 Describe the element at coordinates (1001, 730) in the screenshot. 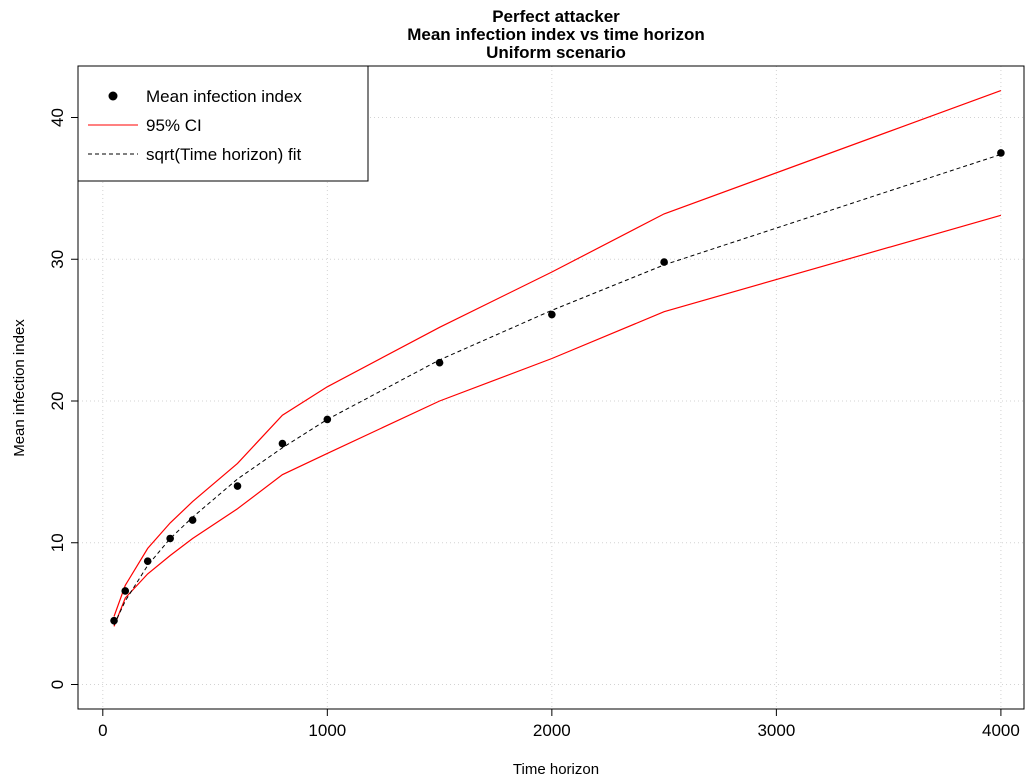

I see `x-tick-label: 4000` at that location.